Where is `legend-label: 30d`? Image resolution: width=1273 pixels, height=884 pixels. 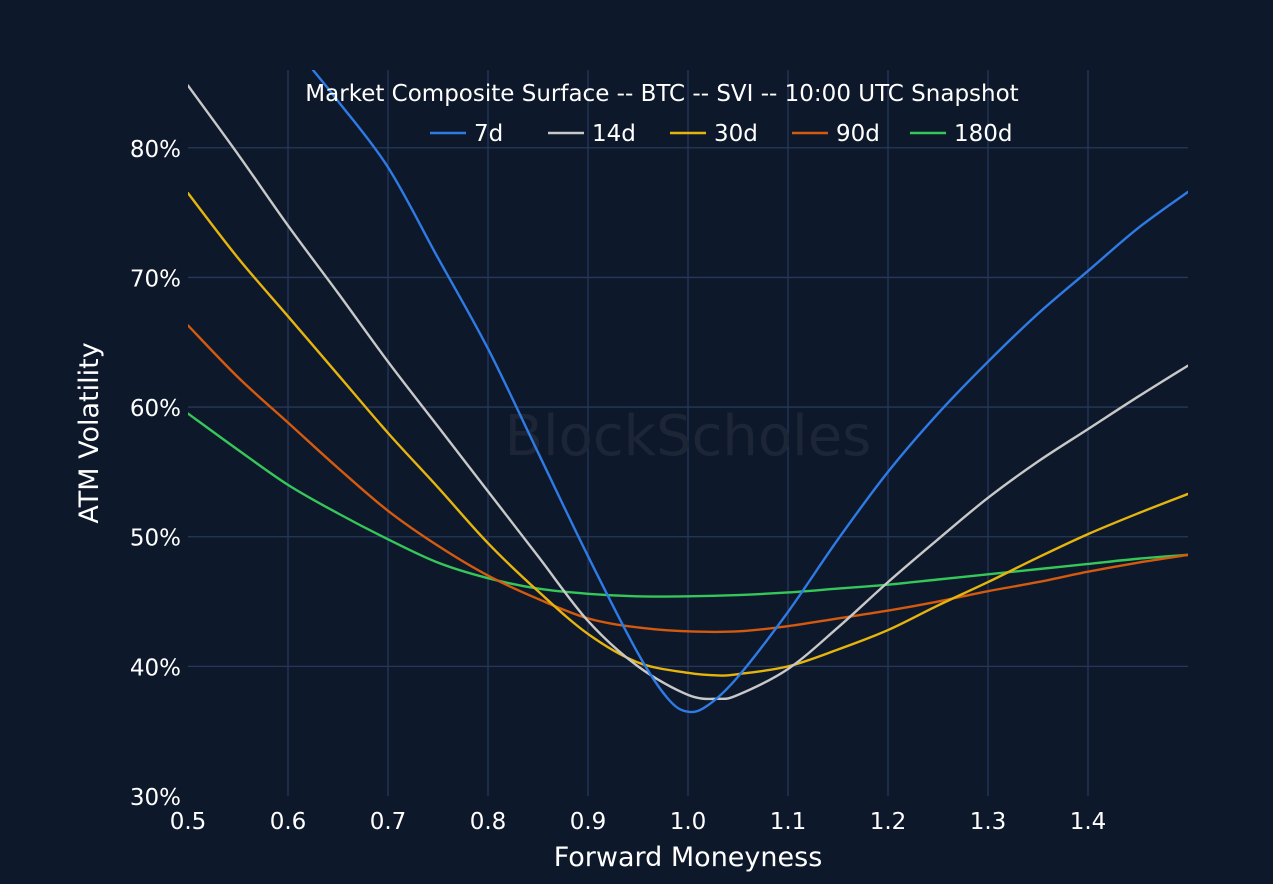 legend-label: 30d is located at coordinates (736, 134).